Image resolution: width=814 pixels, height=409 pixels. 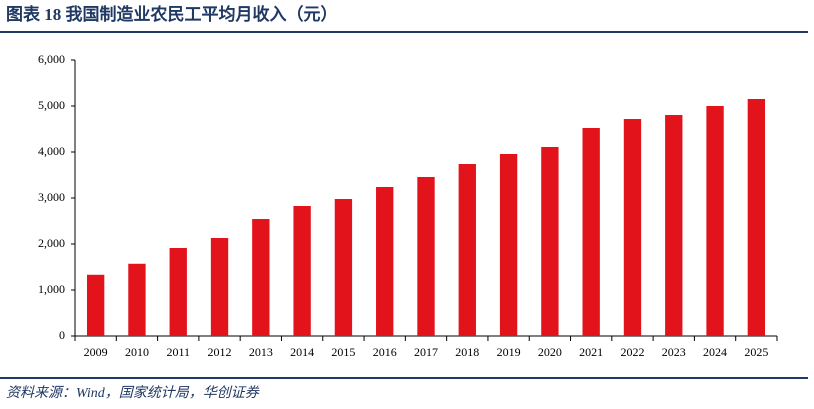 What do you see at coordinates (51, 59) in the screenshot?
I see `y-tick-label: 6,000` at bounding box center [51, 59].